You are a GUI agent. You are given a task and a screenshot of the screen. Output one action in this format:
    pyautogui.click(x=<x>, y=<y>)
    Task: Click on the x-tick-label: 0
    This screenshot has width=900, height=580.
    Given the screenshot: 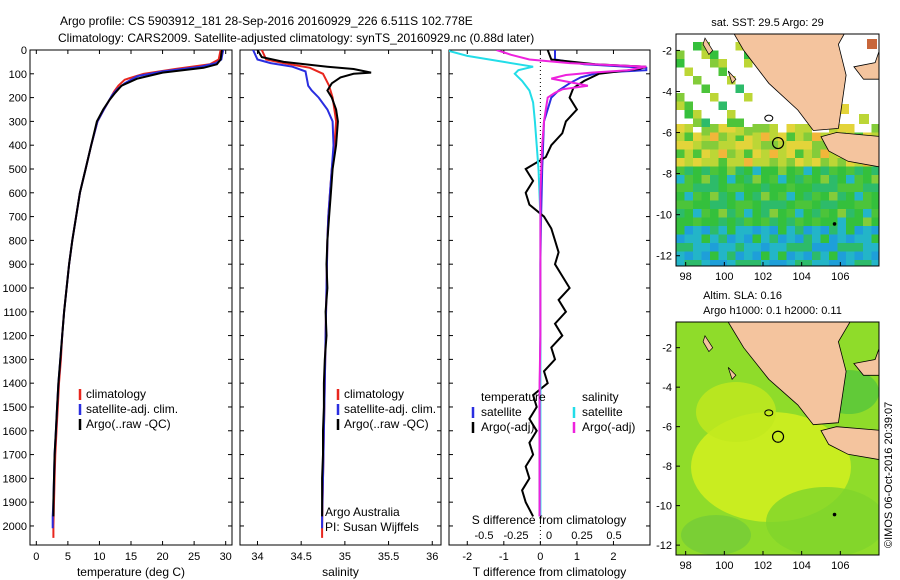 What is the action you would take?
    pyautogui.click(x=540, y=557)
    